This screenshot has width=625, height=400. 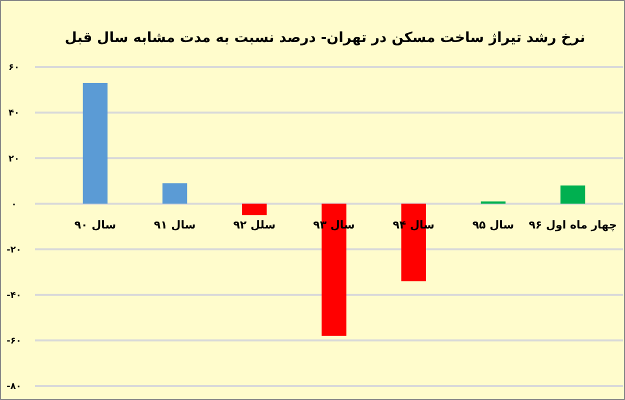 I want to click on x-tick-label: سال ۹۱, so click(x=175, y=225).